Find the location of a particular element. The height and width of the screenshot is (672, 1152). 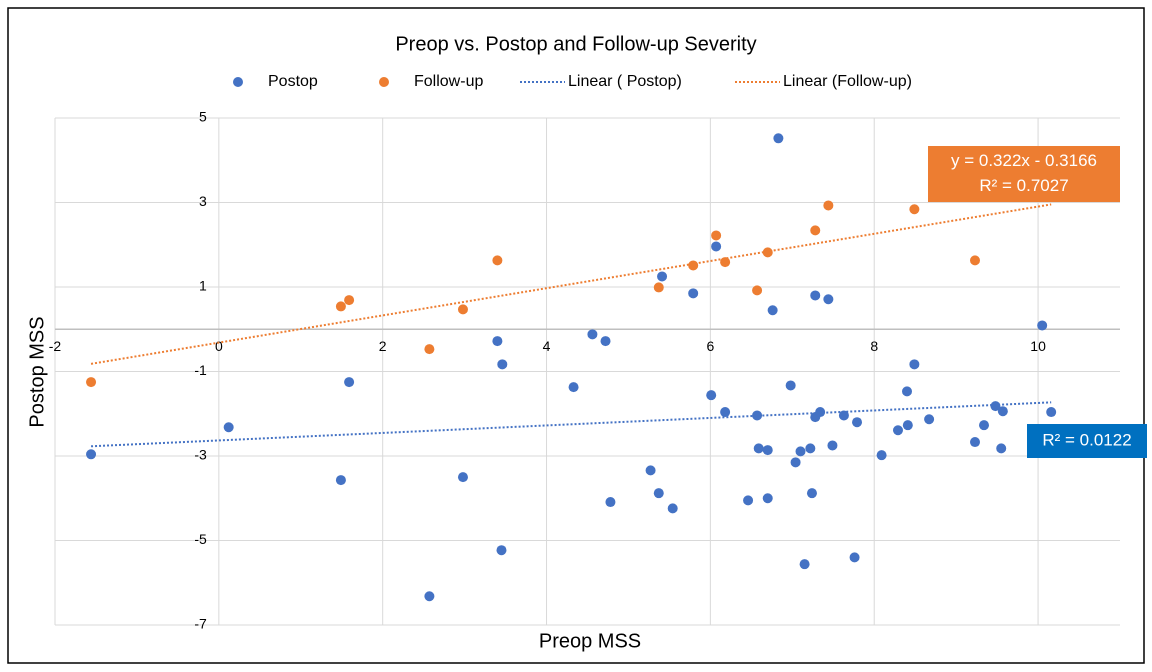

annotation-text: R² = 0.0122 is located at coordinates (1086, 439).